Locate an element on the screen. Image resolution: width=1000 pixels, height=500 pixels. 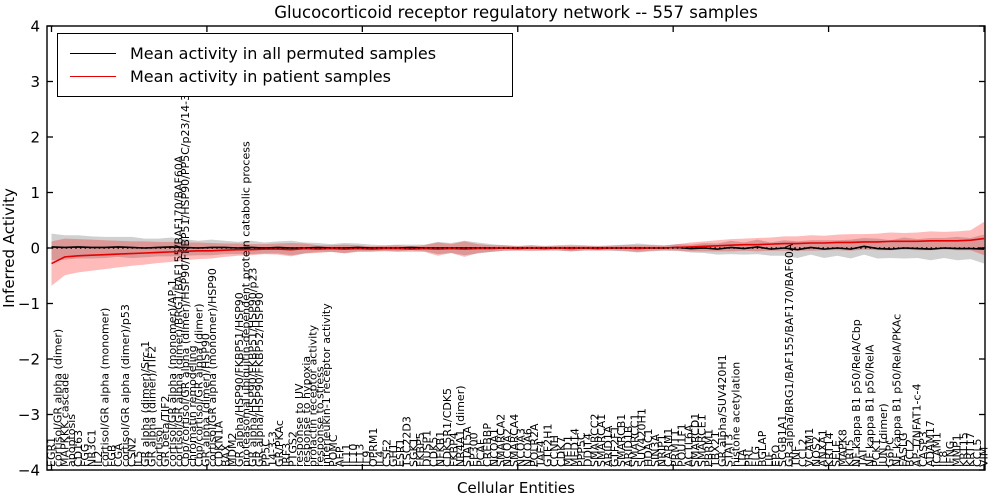
entity-label: PP5C is located at coordinates (266, 453).